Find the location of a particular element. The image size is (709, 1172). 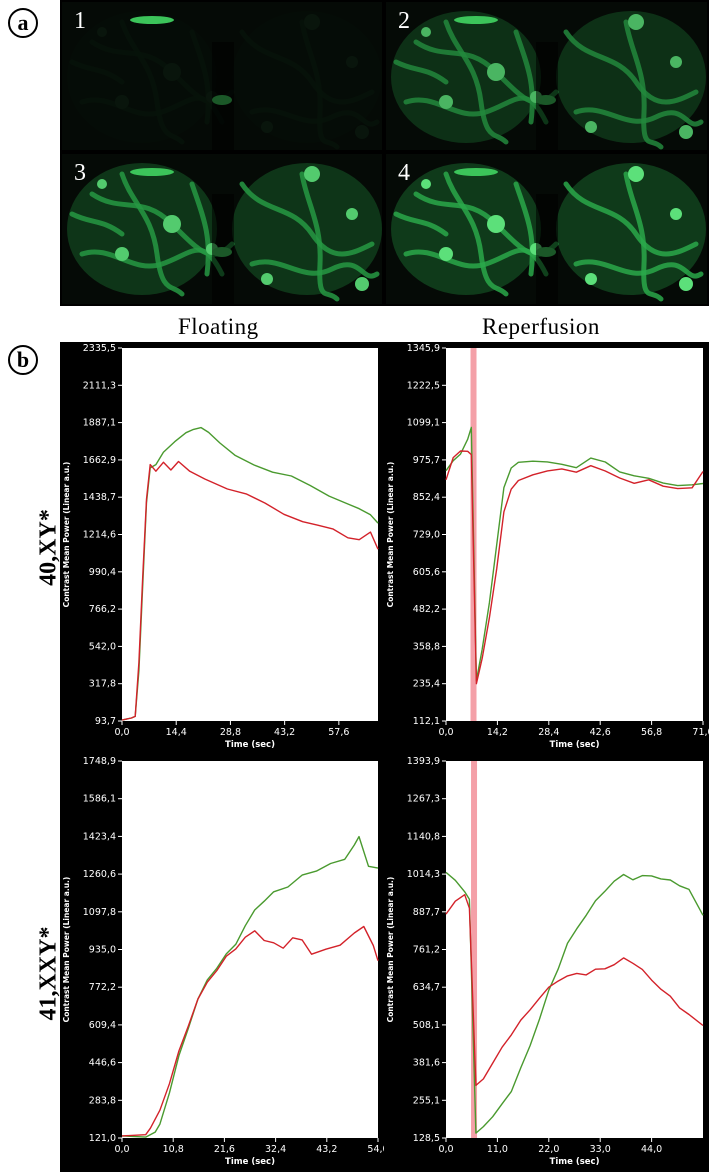

y-tick-label: 766,2 is located at coordinates (102, 609).